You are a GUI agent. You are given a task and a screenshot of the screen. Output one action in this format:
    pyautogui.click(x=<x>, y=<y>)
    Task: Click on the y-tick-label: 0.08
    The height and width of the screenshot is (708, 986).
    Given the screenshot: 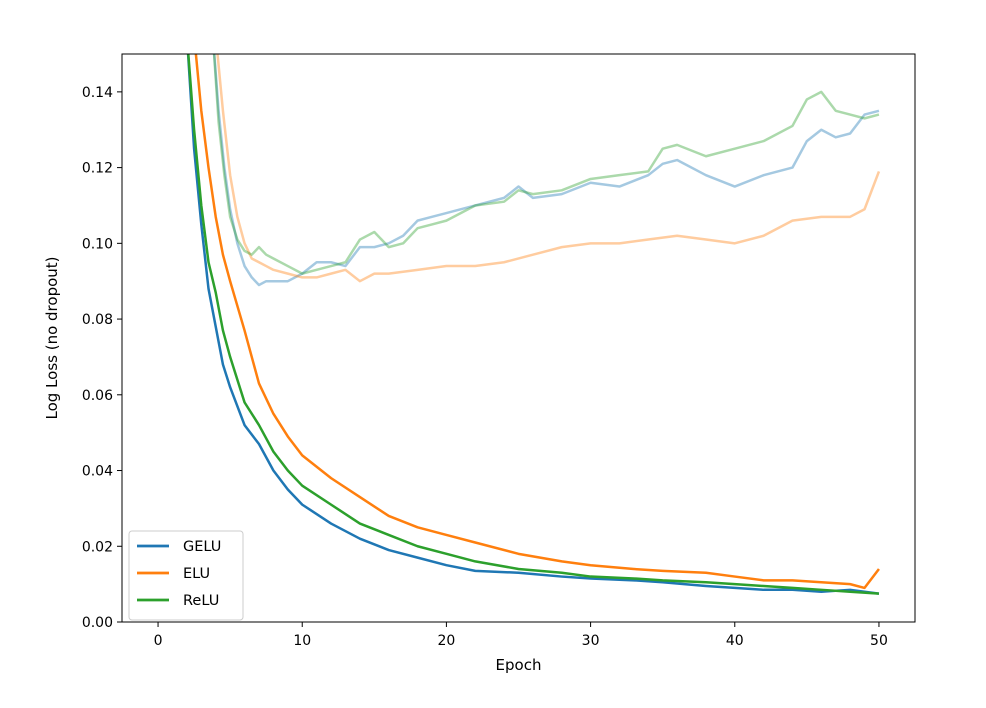 What is the action you would take?
    pyautogui.click(x=97, y=320)
    